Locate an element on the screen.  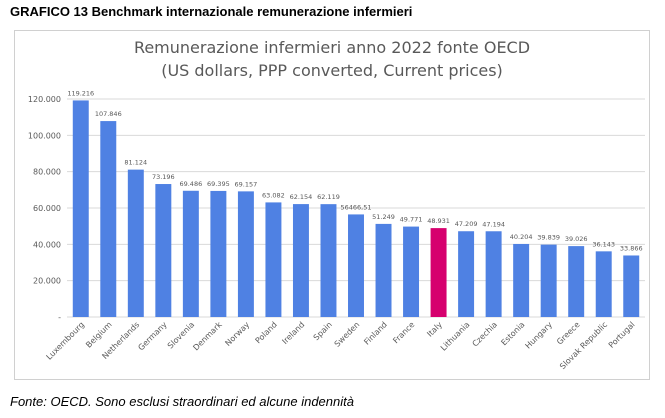
value-label: 47.194 is located at coordinates (493, 224).